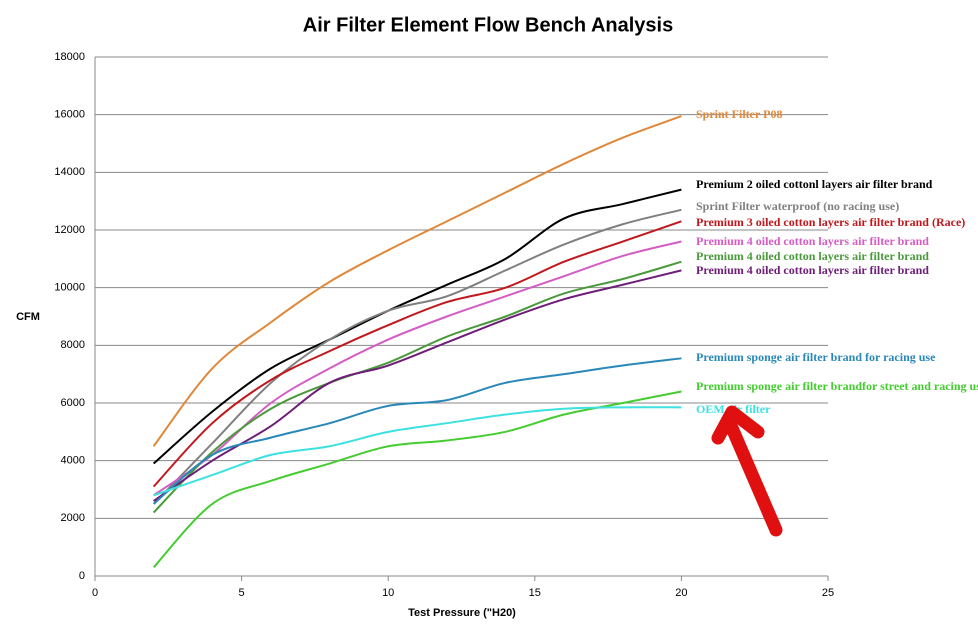 This screenshot has height=639, width=978. I want to click on y-tick-label: 2000, so click(73, 518).